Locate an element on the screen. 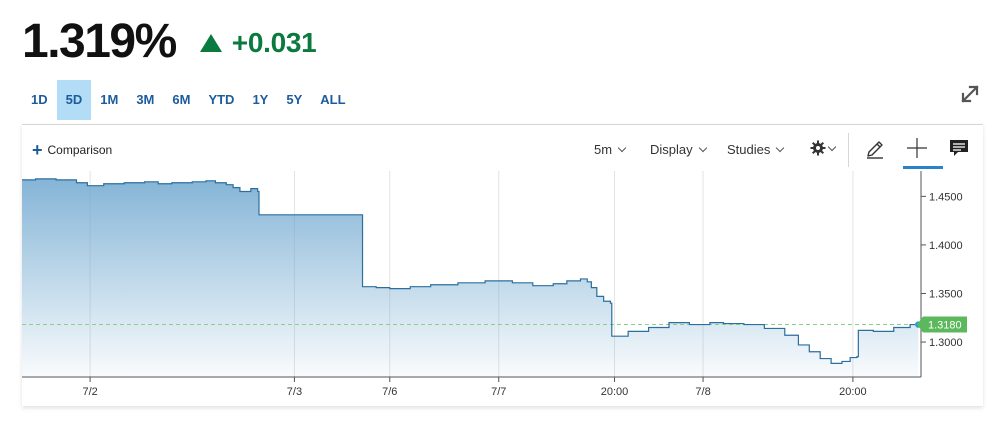 Image resolution: width=1004 pixels, height=427 pixels. range-button-5d: 5D is located at coordinates (74, 100).